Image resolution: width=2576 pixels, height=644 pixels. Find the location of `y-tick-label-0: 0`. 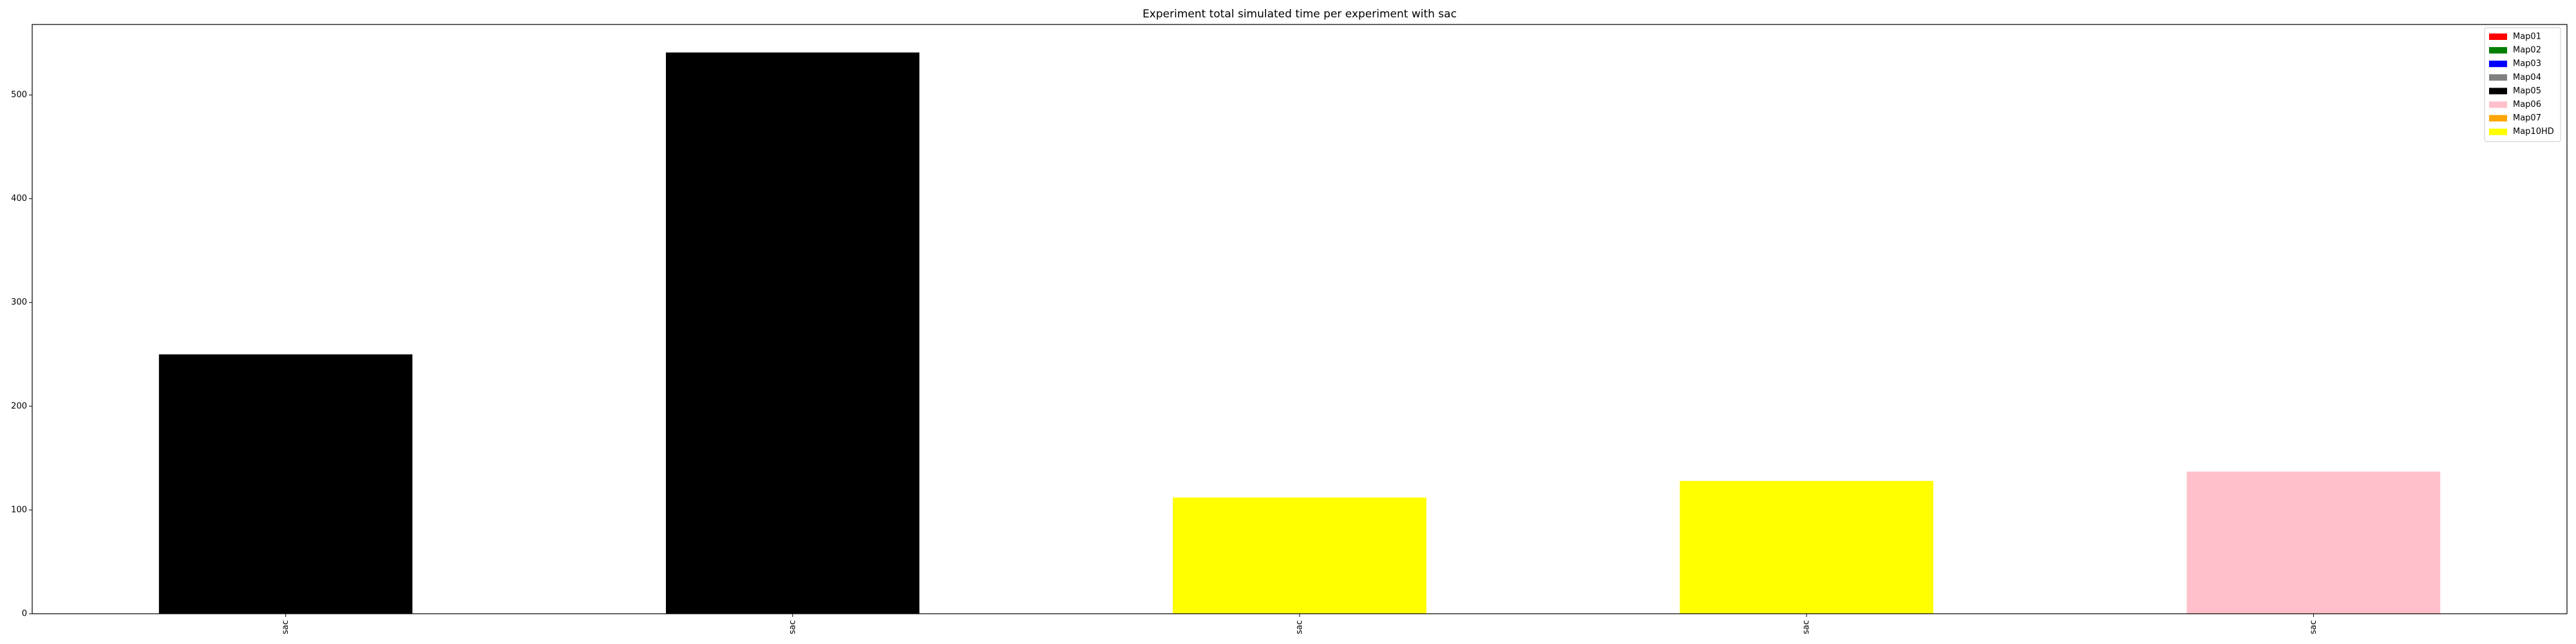

y-tick-label-0: 0 is located at coordinates (24, 614).